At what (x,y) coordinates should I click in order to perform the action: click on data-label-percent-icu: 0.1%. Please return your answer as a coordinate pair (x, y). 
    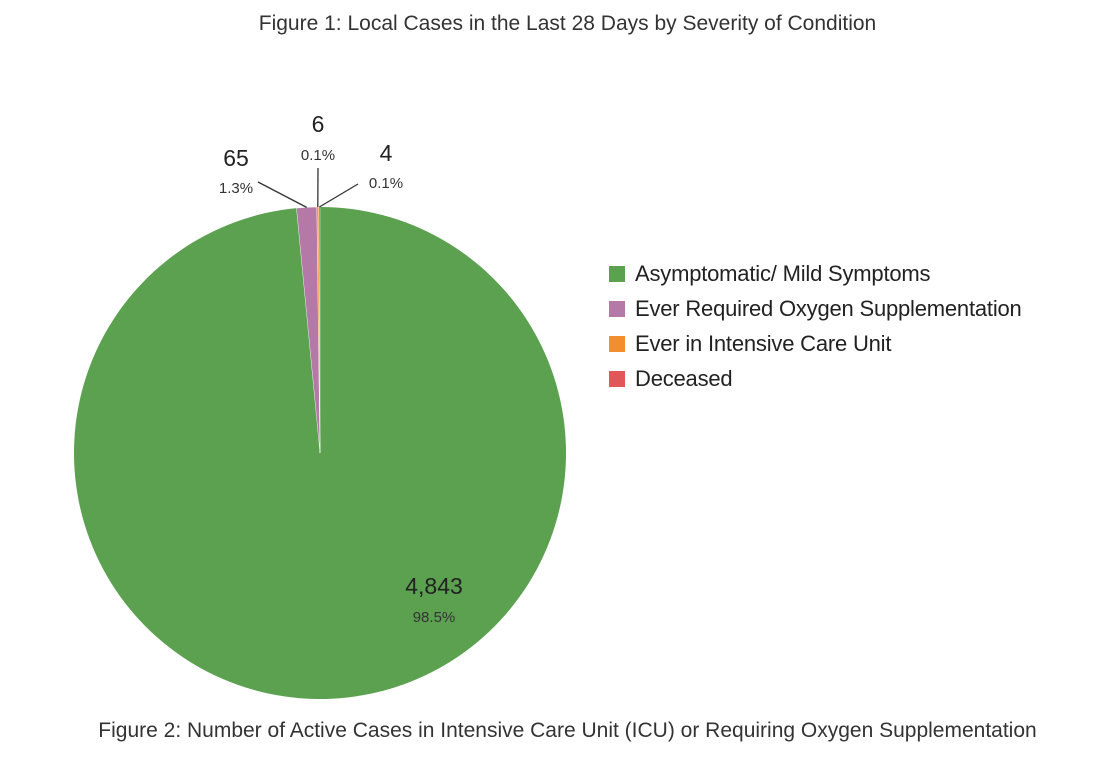
    Looking at the image, I should click on (318, 155).